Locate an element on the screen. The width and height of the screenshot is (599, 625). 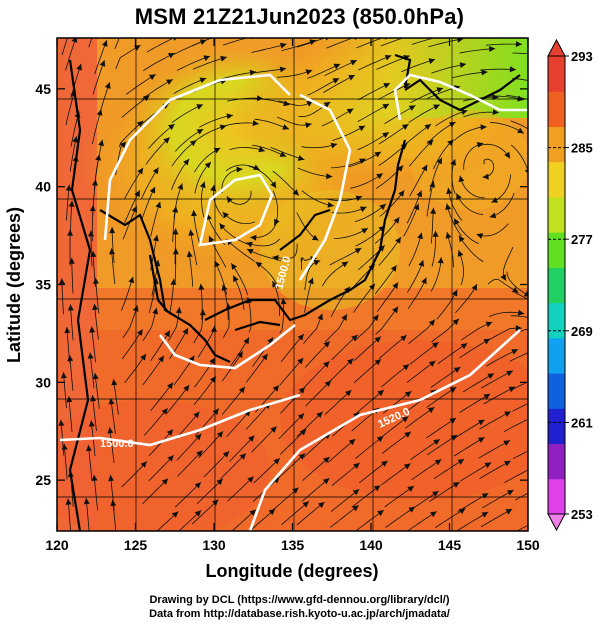
y-tick-label: 25 is located at coordinates (43, 480).